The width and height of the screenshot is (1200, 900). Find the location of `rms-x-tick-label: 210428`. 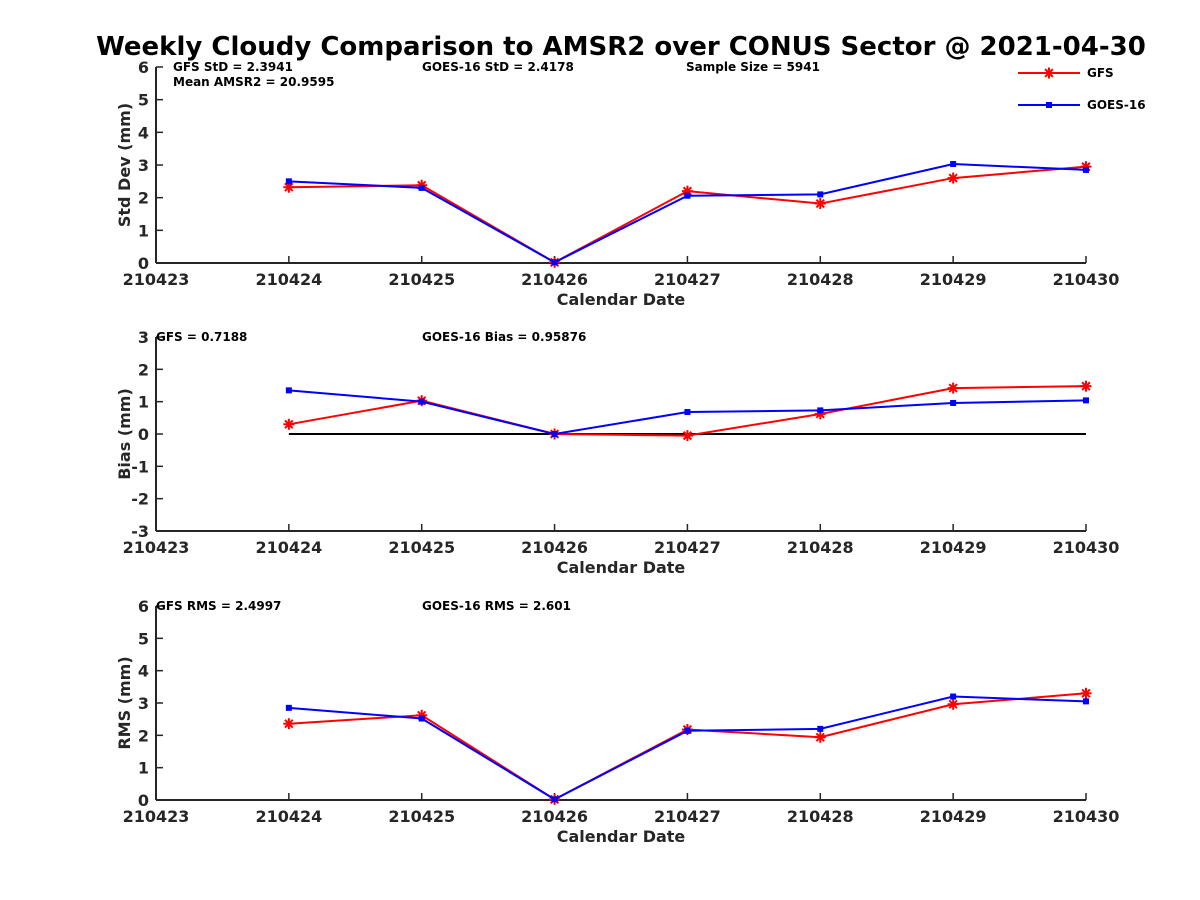

rms-x-tick-label: 210428 is located at coordinates (820, 816).